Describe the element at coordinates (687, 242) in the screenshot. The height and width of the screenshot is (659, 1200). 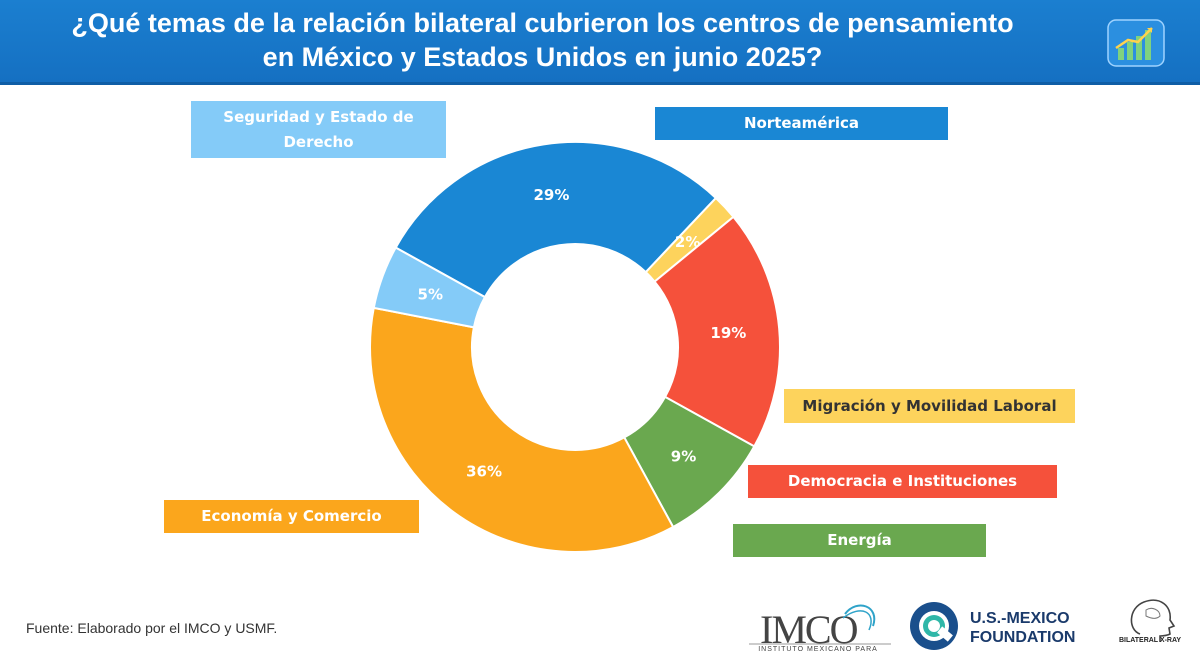
I see `data-label-migracion: 2%` at that location.